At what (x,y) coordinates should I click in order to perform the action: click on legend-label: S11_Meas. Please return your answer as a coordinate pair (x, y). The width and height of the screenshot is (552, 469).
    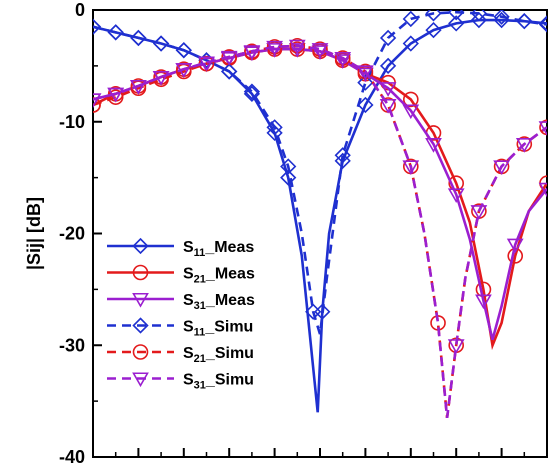
    Looking at the image, I should click on (218, 249).